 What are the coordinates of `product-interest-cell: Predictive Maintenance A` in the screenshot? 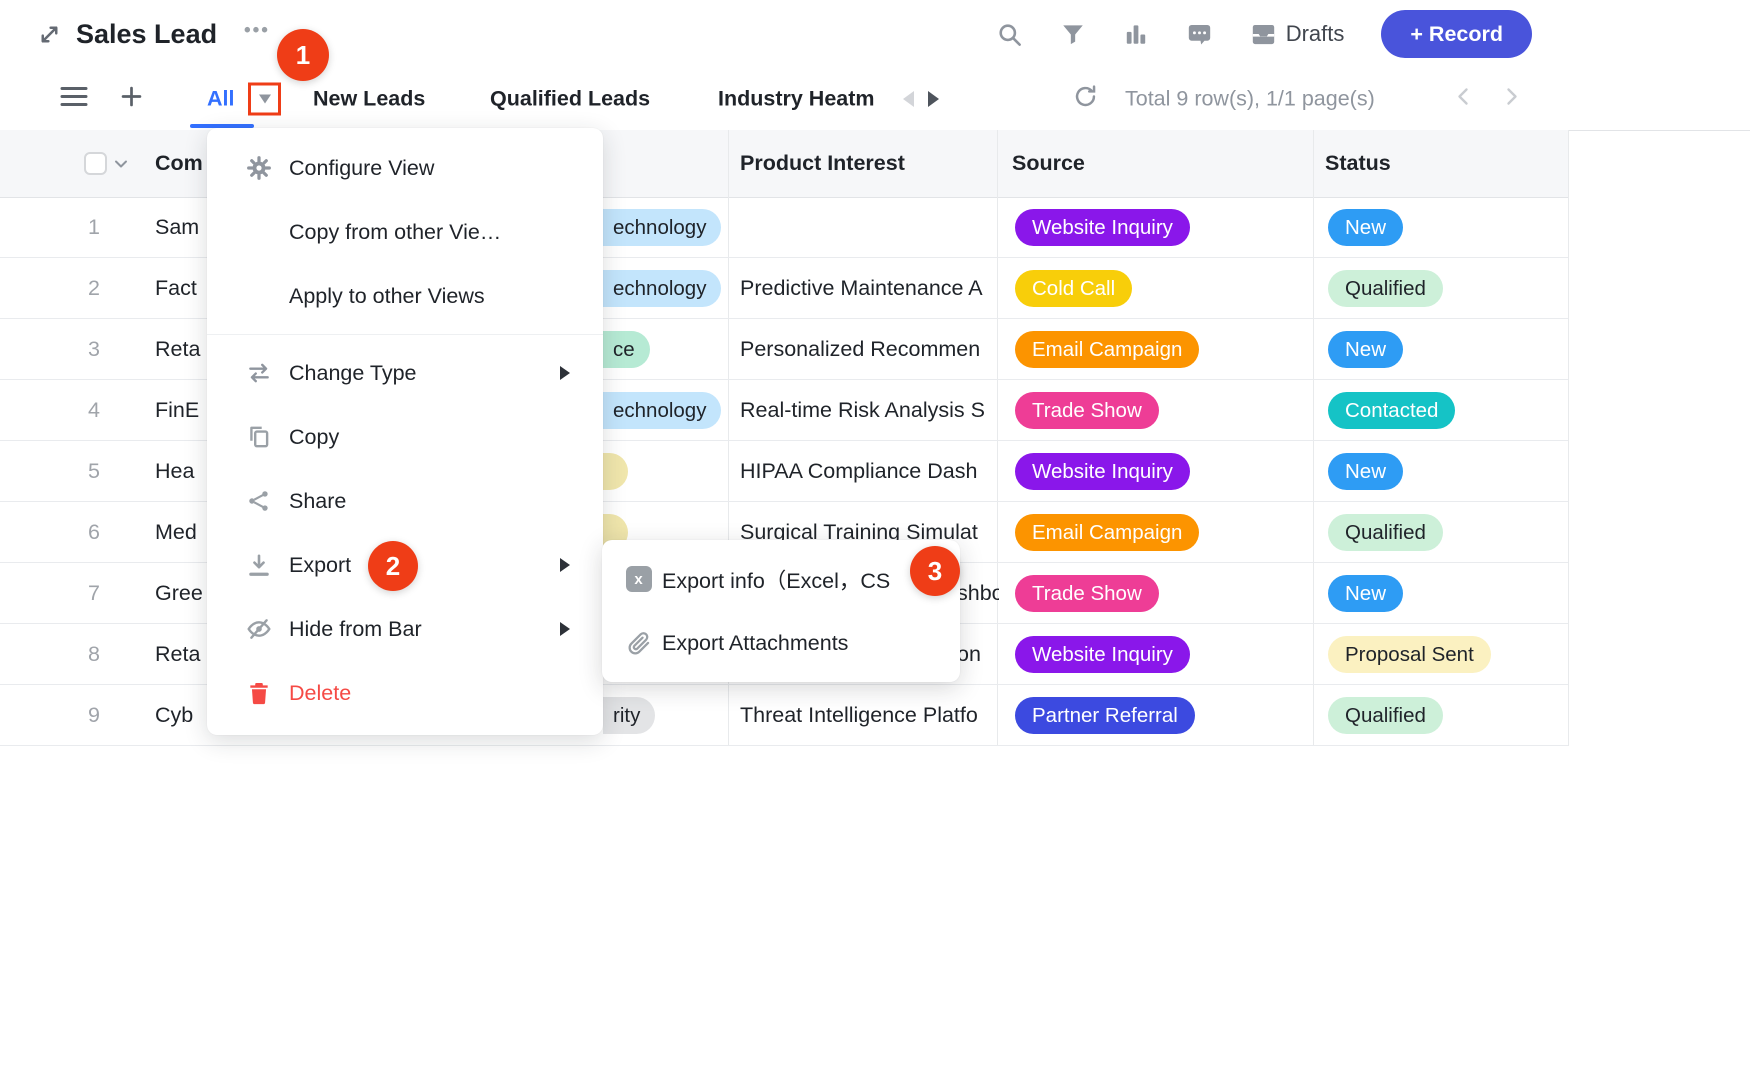 It's located at (861, 288).